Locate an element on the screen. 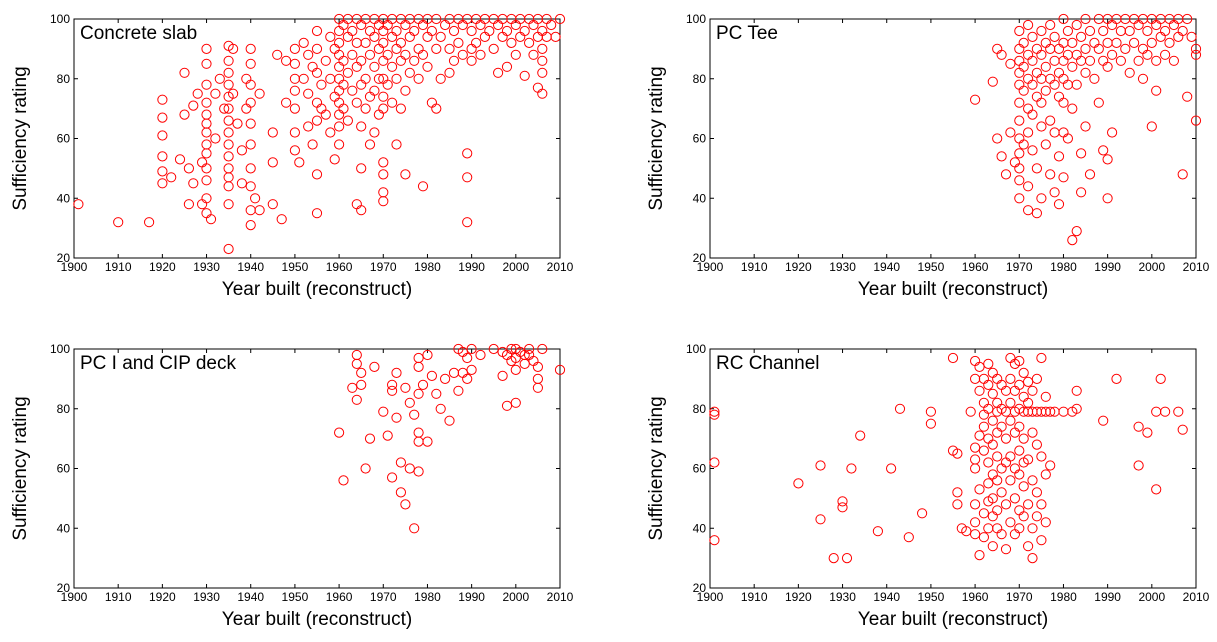  x-tick-label: 1980 is located at coordinates (427, 597).